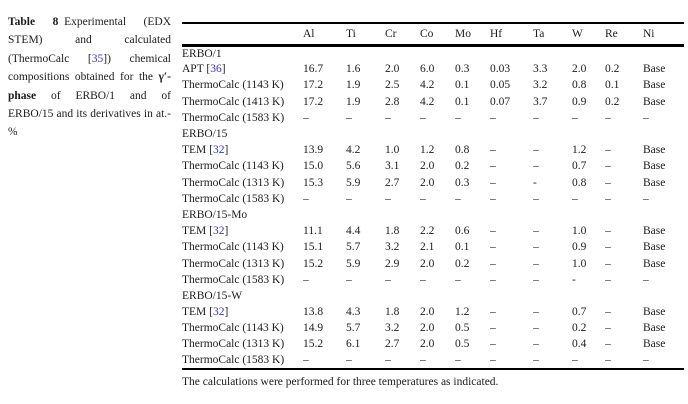 Image resolution: width=688 pixels, height=404 pixels. I want to click on value-cell: 13.9, so click(313, 150).